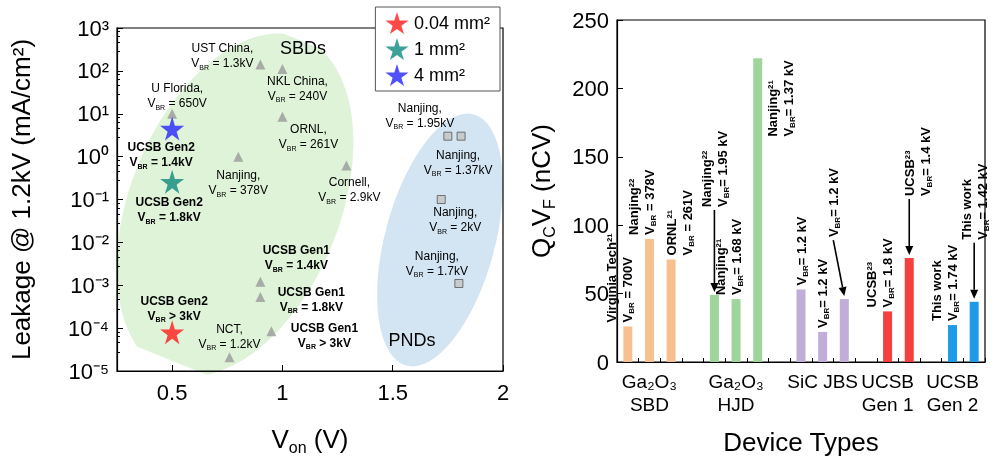 This screenshot has height=460, width=1007. I want to click on y-tick-label: 10⁻³, so click(89, 285).